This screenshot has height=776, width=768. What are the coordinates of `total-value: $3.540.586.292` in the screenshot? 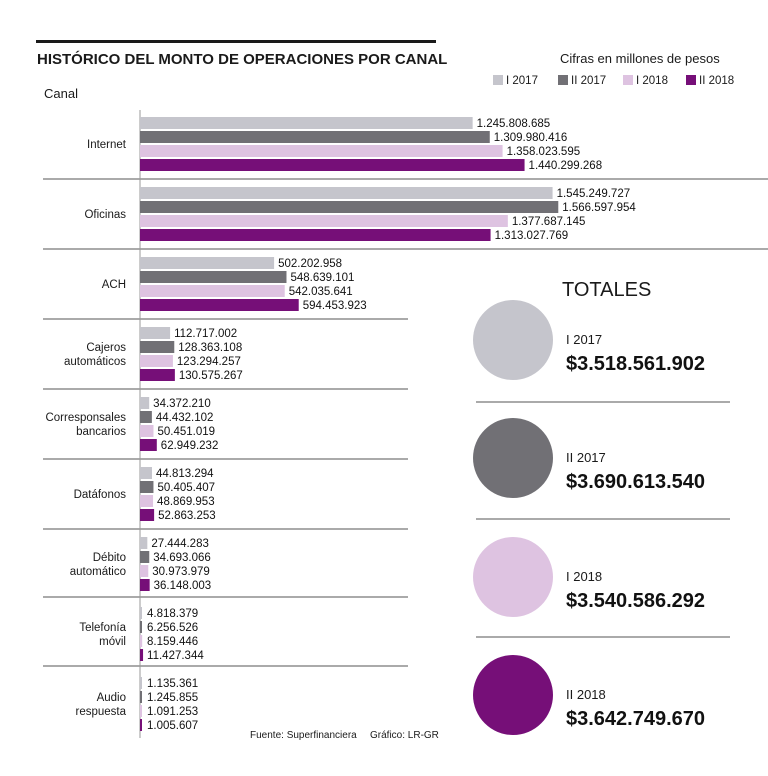 It's located at (635, 601).